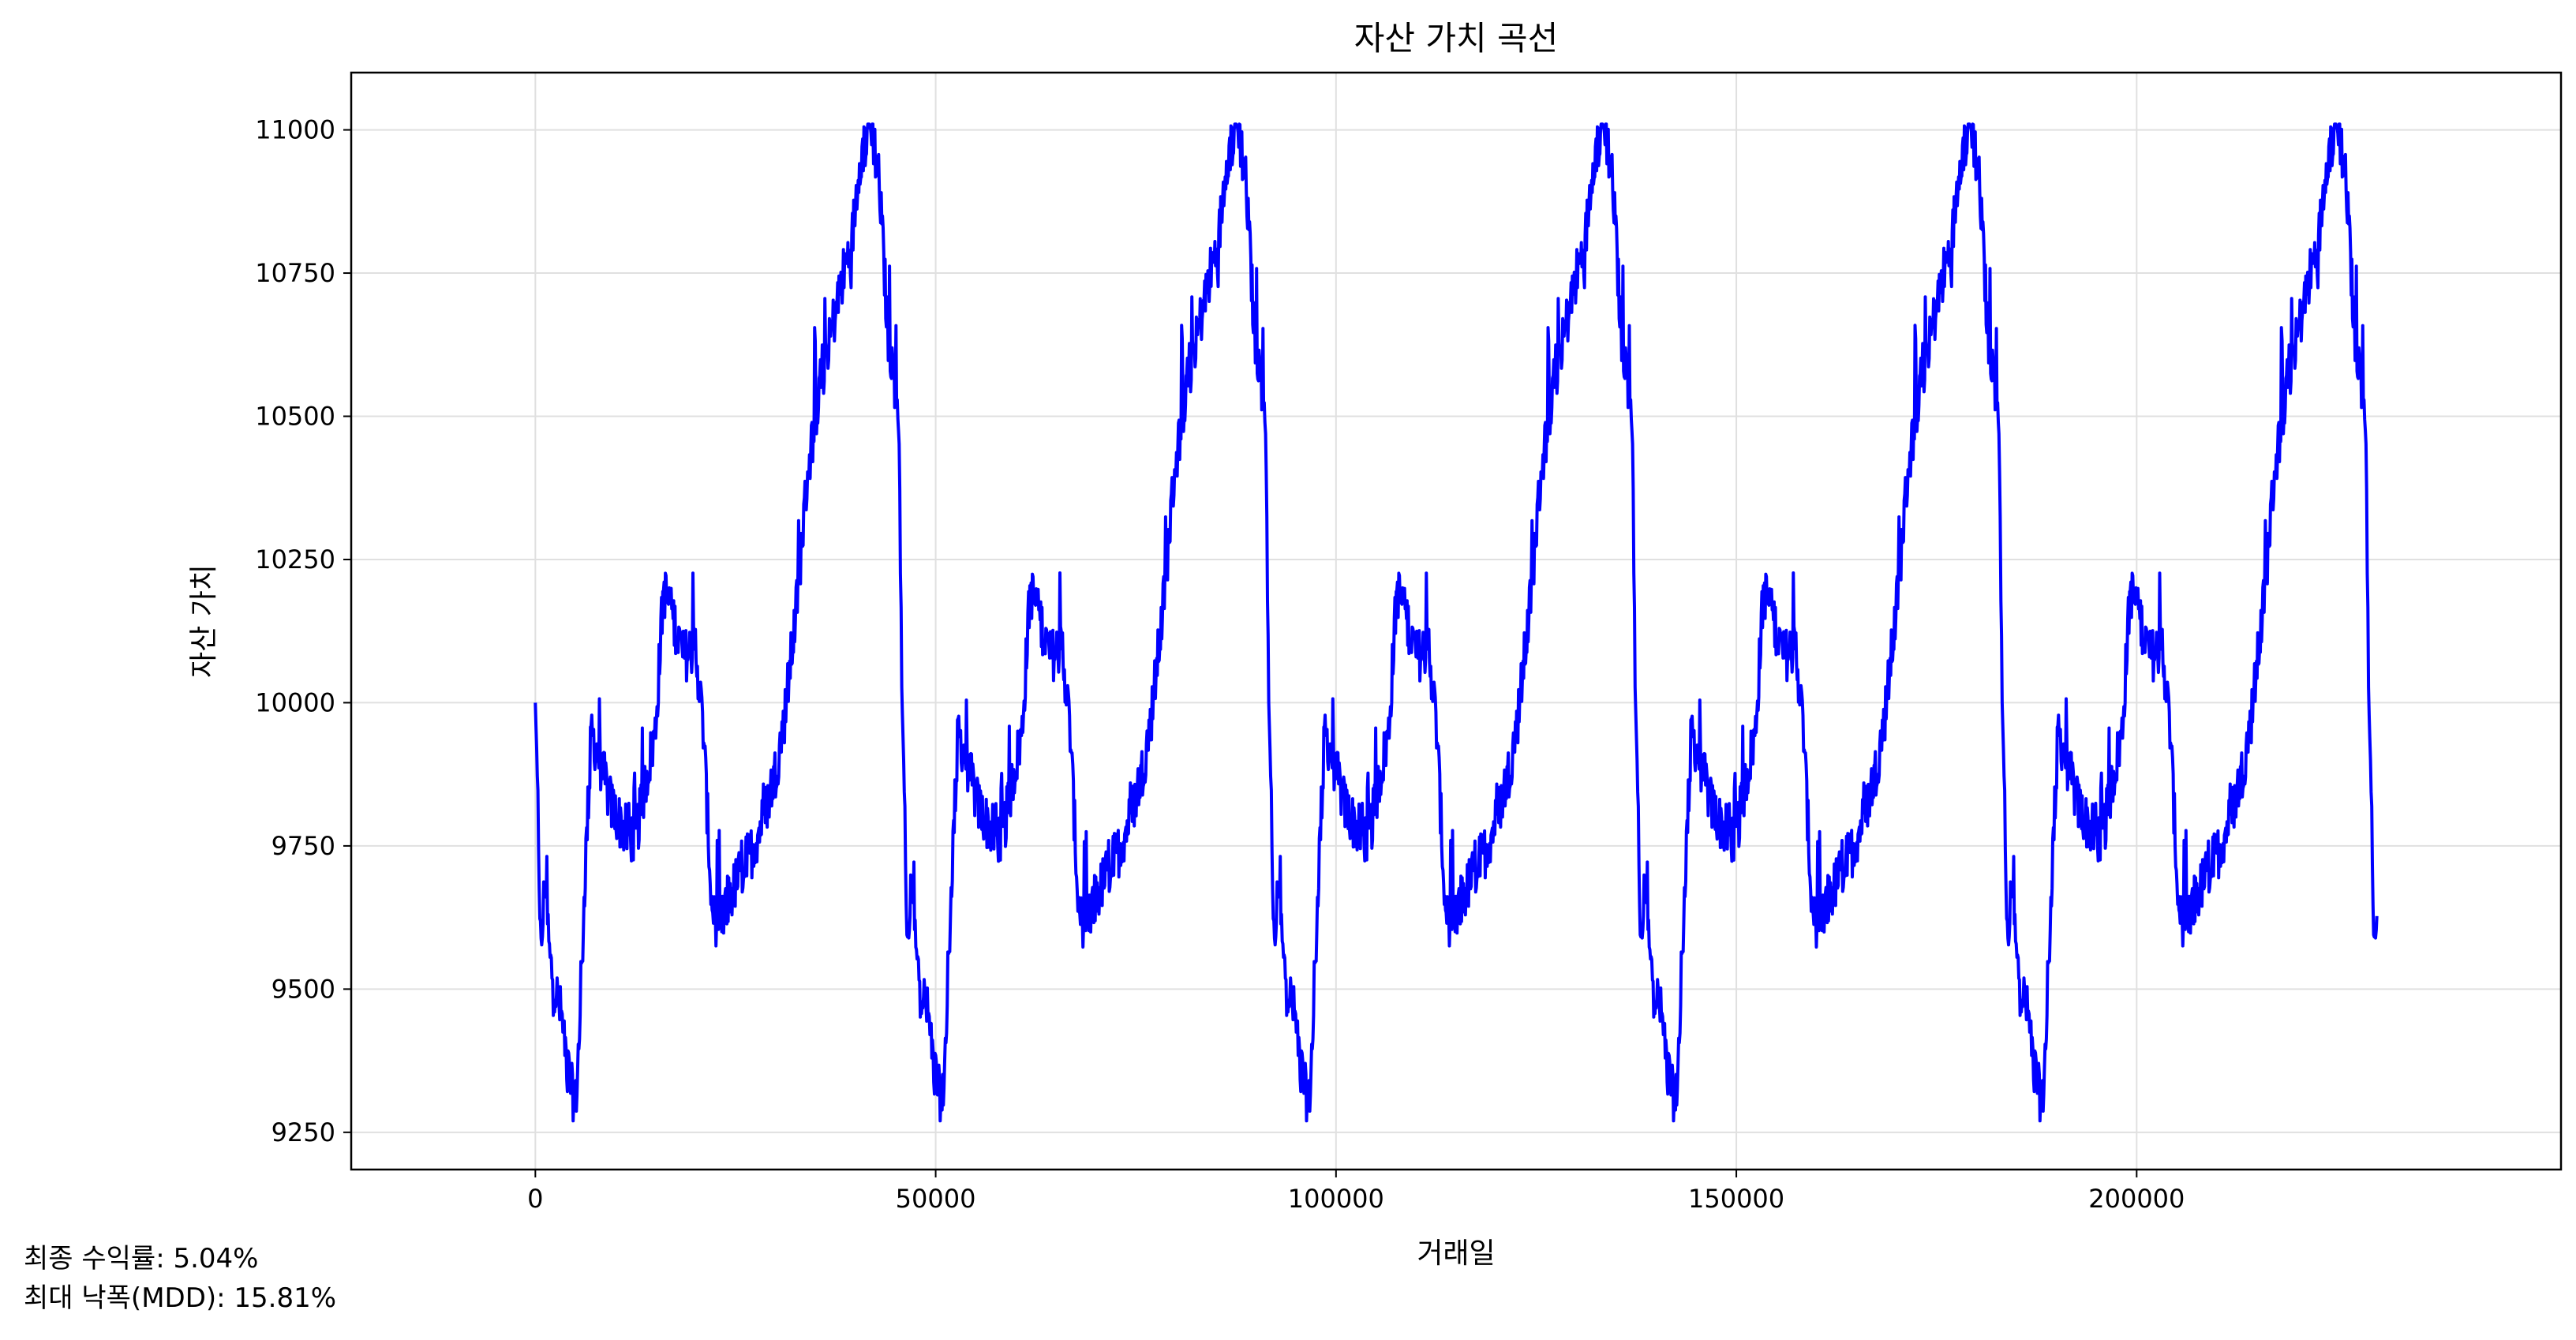  Describe the element at coordinates (180, 1298) in the screenshot. I see `max-drawdown-text: 최대 낙폭(MDD): 15.81%` at that location.